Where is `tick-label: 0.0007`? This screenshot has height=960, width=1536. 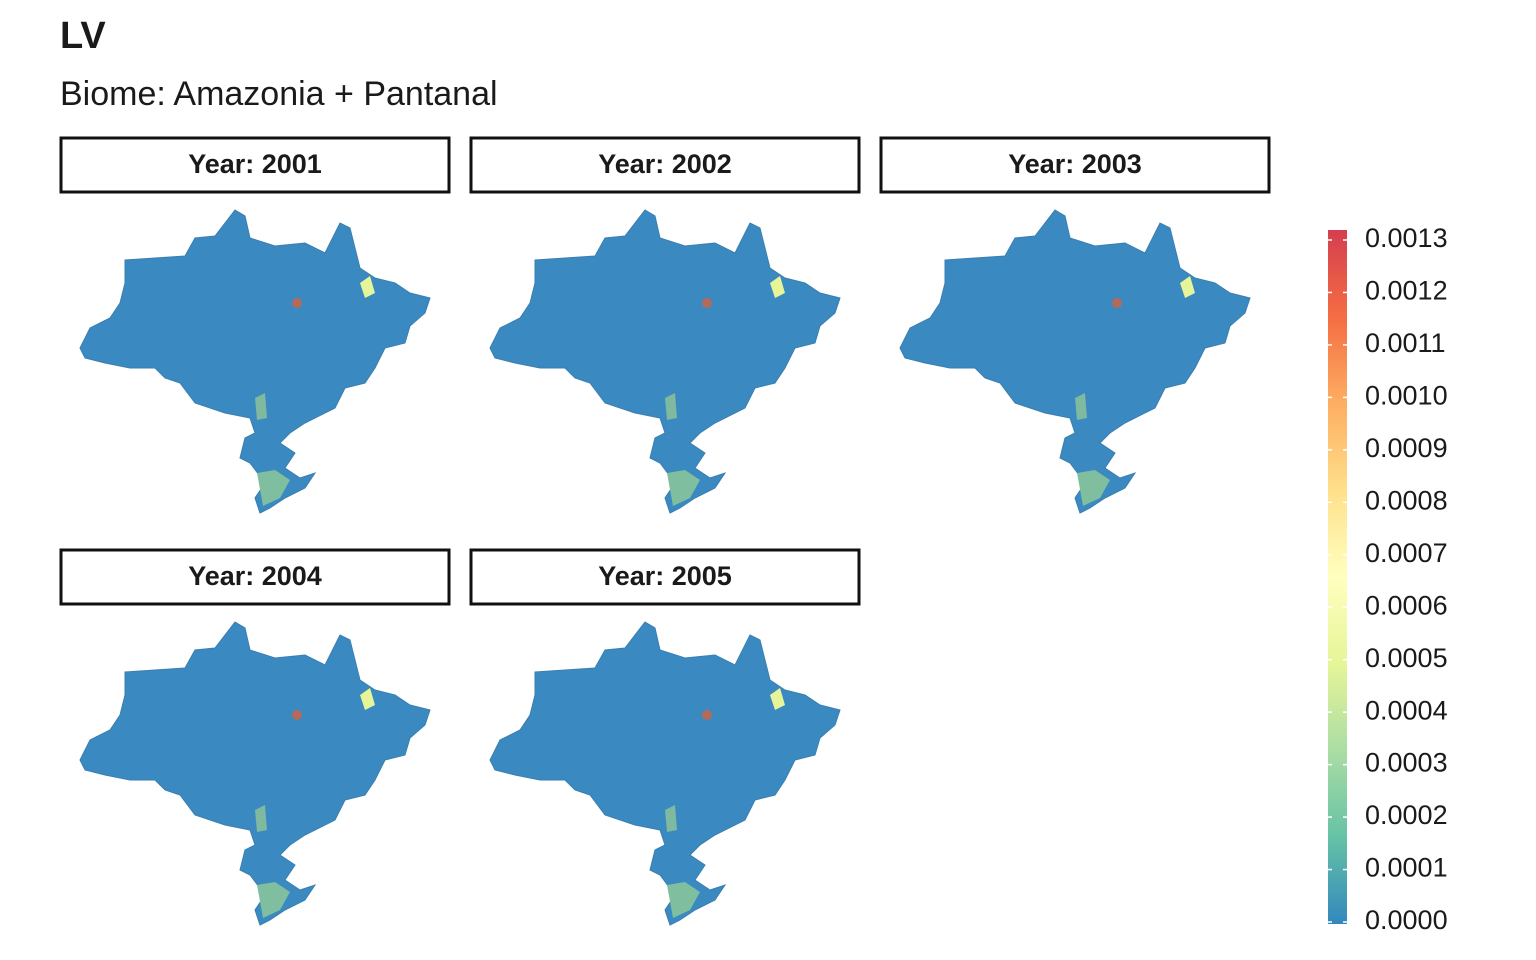
tick-label: 0.0007 is located at coordinates (1406, 553).